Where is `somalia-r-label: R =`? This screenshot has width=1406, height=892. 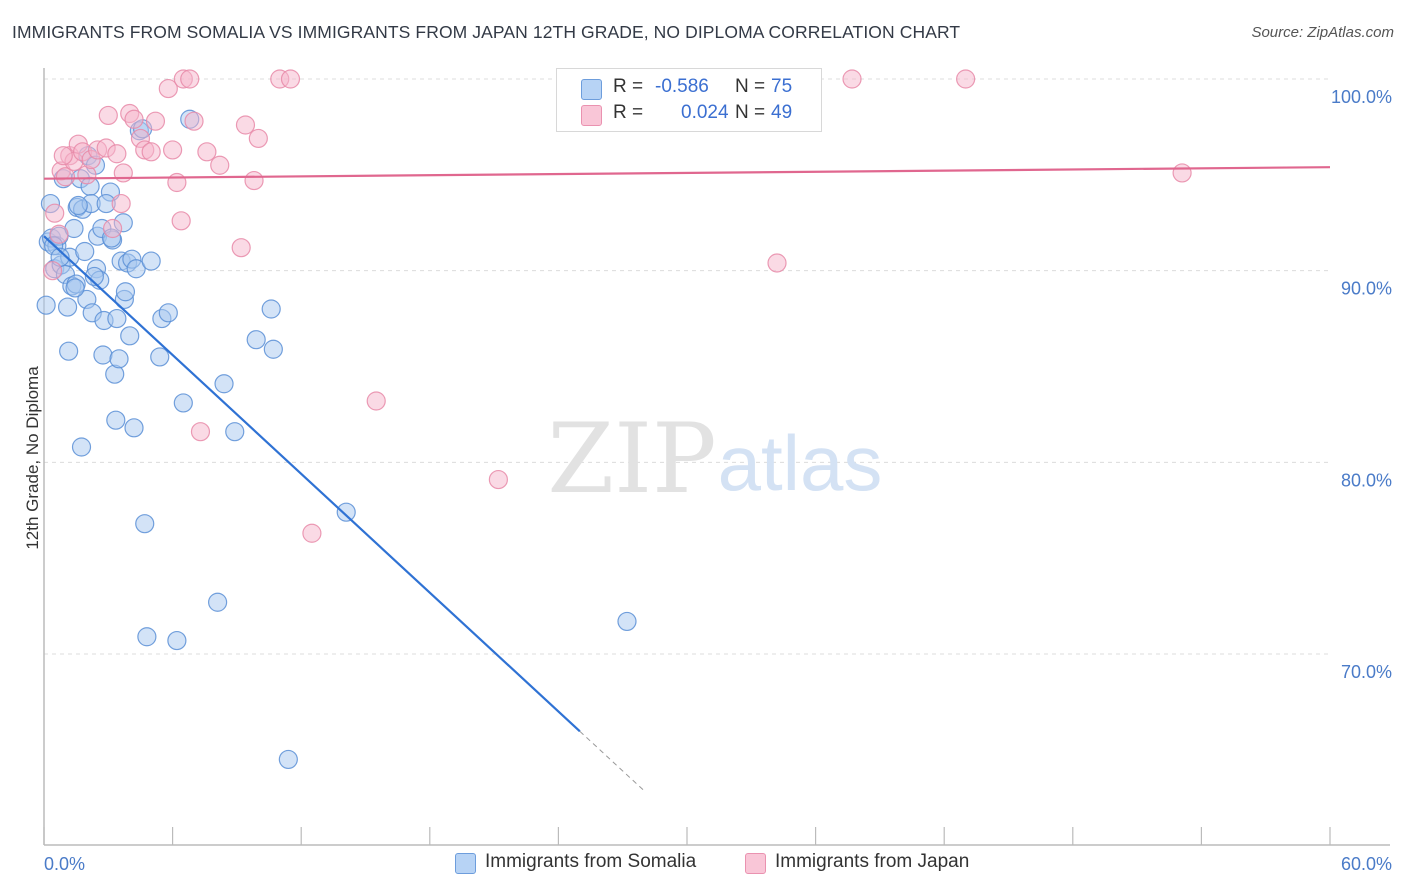 somalia-r-label: R = is located at coordinates (628, 86).